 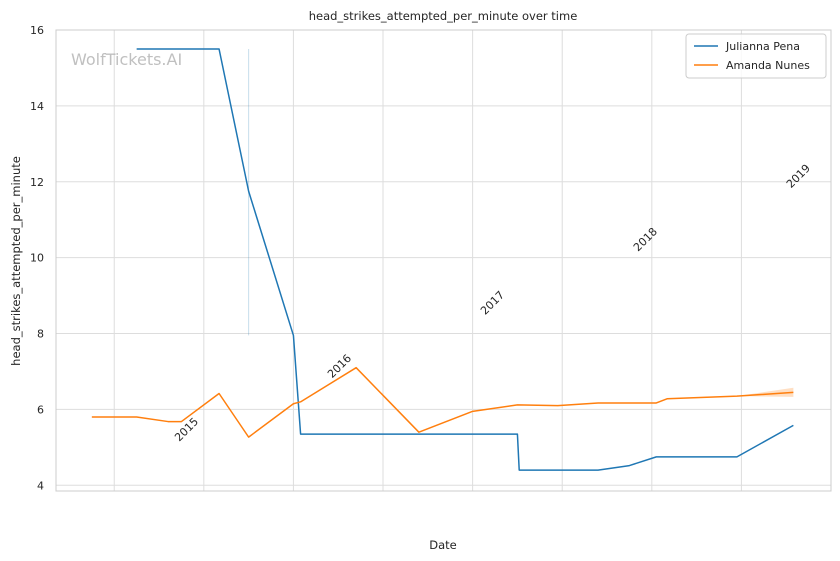 I want to click on y-tick-label: 12, so click(x=37, y=182).